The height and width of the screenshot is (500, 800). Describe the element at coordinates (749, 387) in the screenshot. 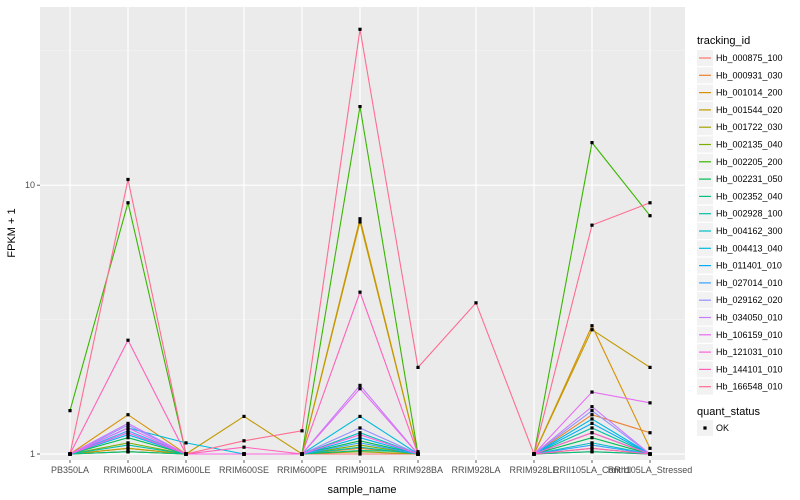

I see `legend-label: Hb_166548_010` at that location.